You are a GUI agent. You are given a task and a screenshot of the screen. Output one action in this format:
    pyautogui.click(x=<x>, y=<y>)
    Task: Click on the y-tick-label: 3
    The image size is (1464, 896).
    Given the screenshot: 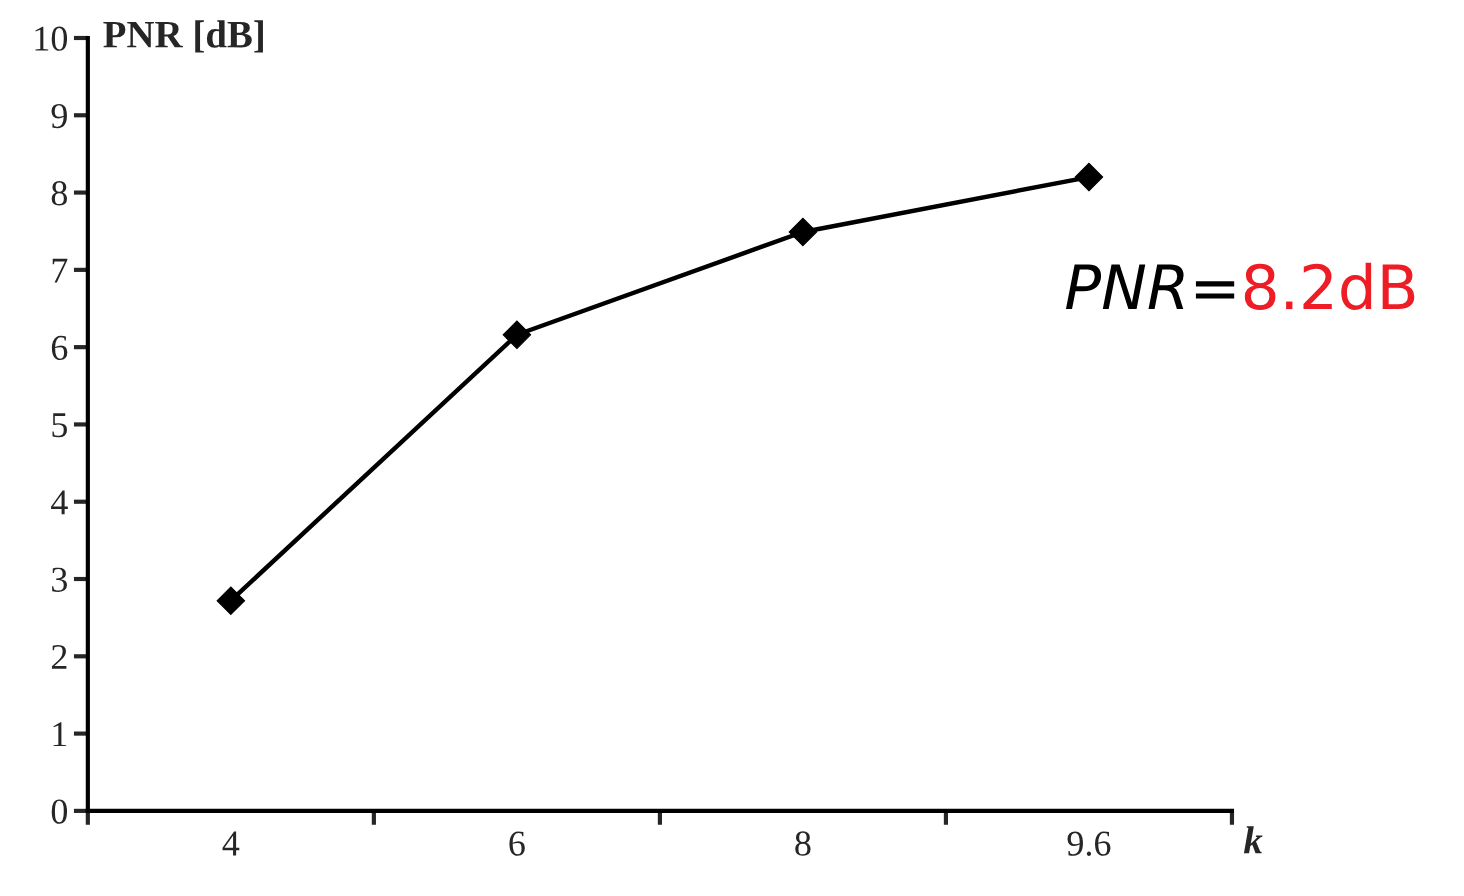 What is the action you would take?
    pyautogui.click(x=59, y=579)
    